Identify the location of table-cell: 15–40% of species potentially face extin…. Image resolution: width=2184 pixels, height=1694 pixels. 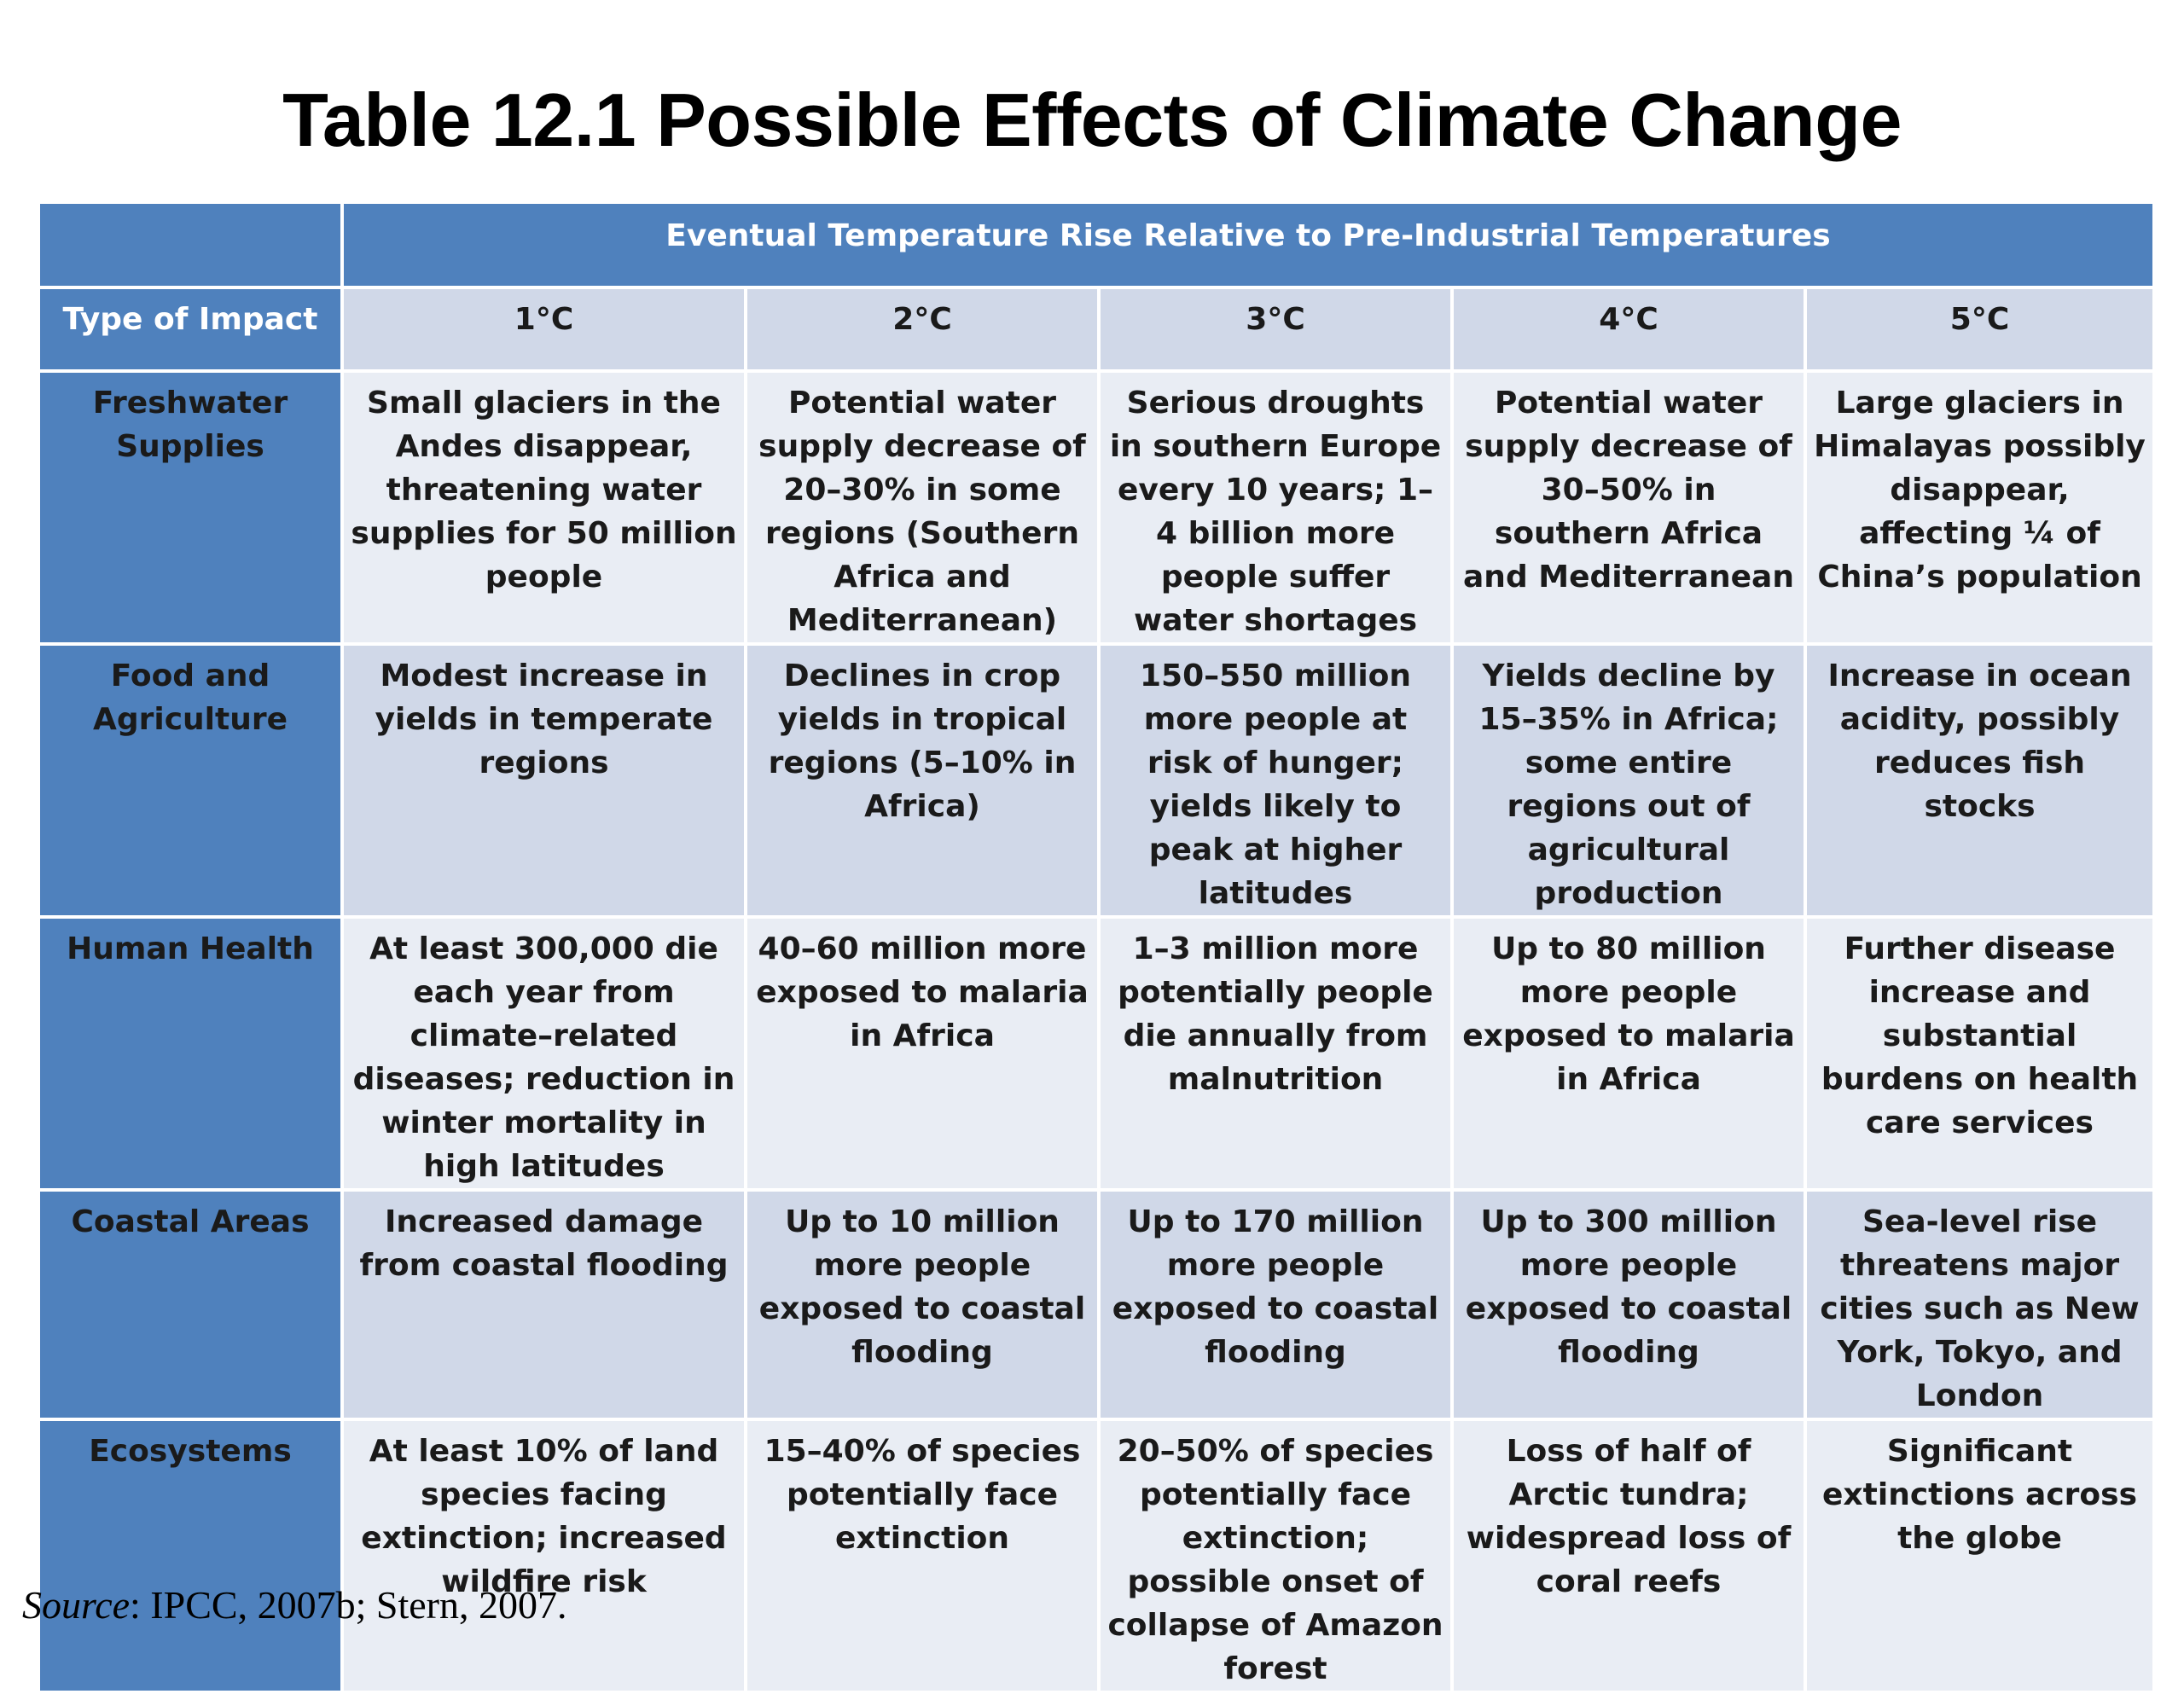
(923, 1556).